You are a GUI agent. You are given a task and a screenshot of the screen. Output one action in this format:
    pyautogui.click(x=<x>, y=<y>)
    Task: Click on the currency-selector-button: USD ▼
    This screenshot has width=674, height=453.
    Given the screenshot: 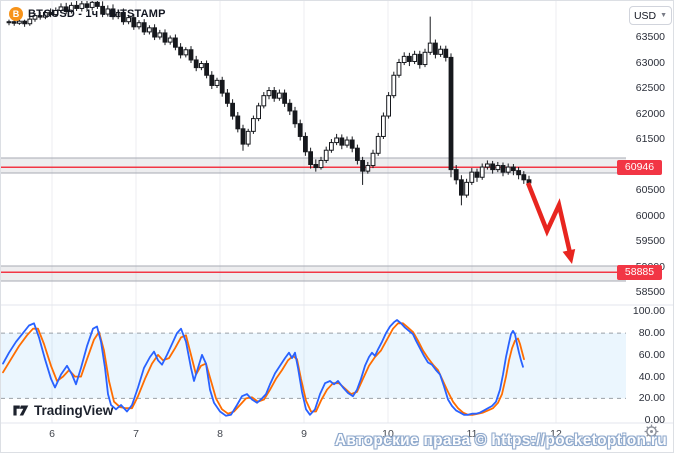 What is the action you would take?
    pyautogui.click(x=650, y=15)
    